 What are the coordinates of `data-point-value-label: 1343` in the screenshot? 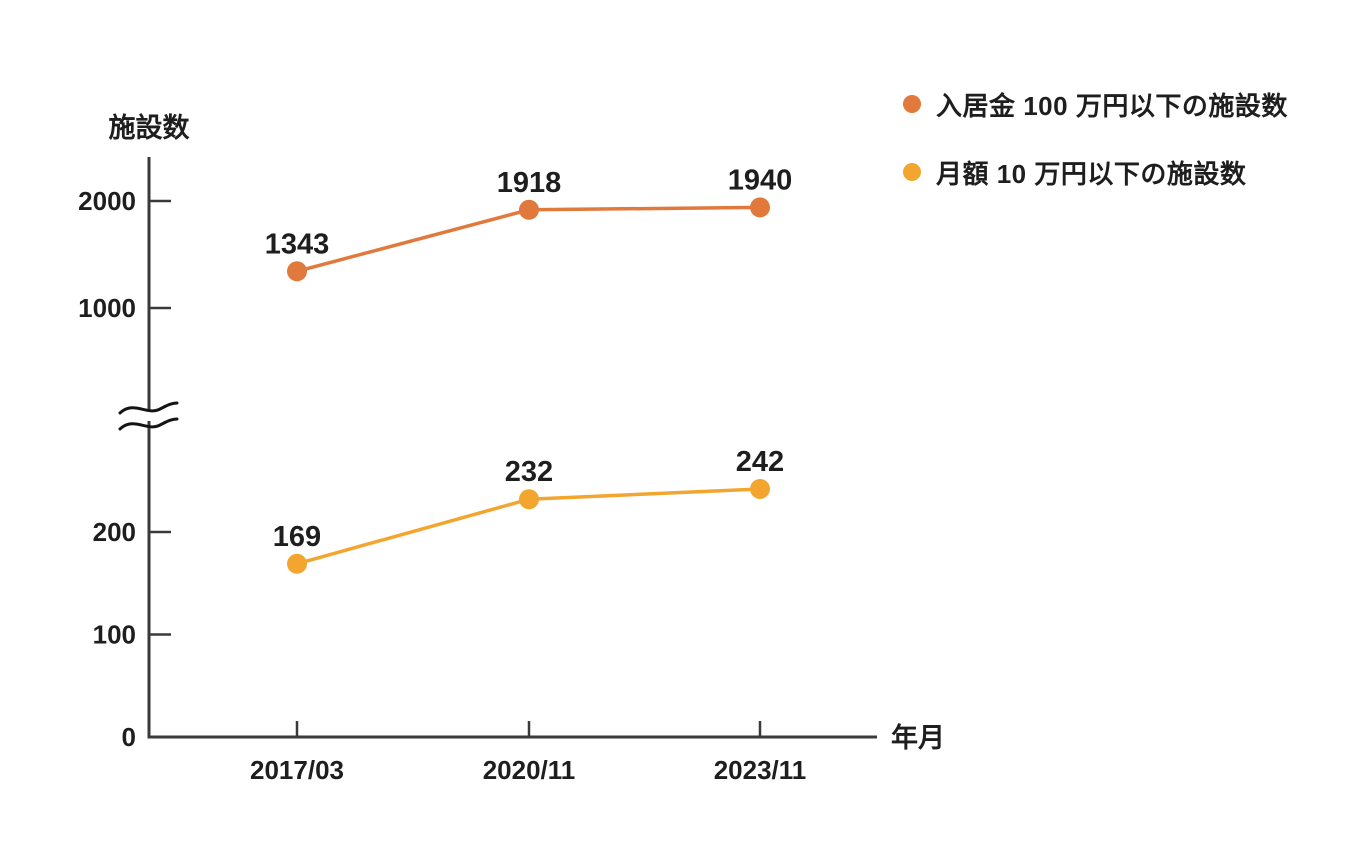 It's located at (297, 244).